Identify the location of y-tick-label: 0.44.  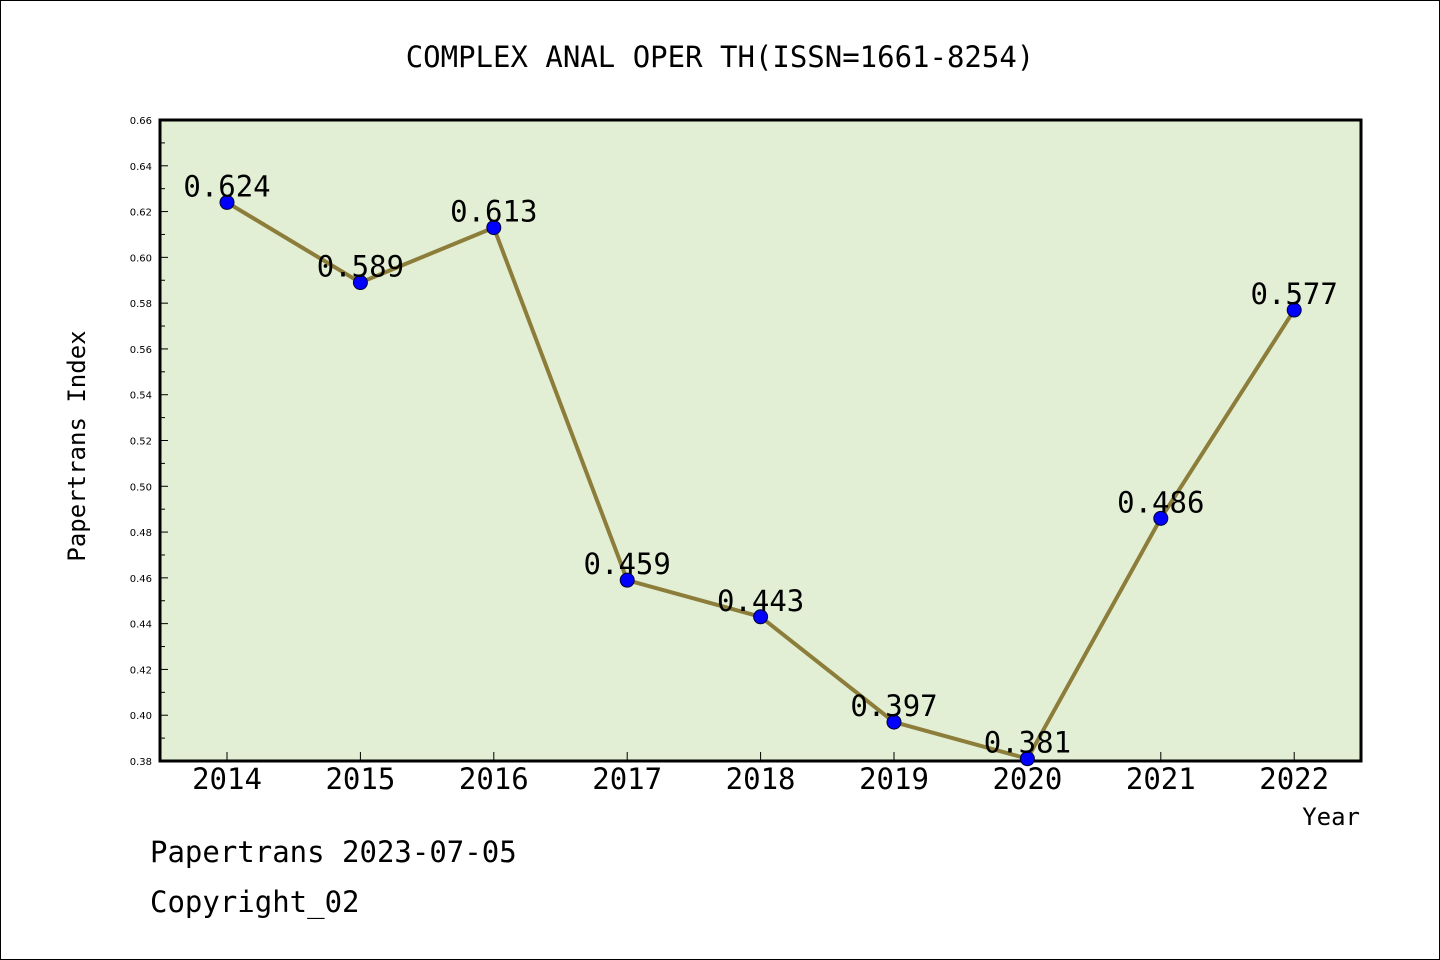
(141, 625).